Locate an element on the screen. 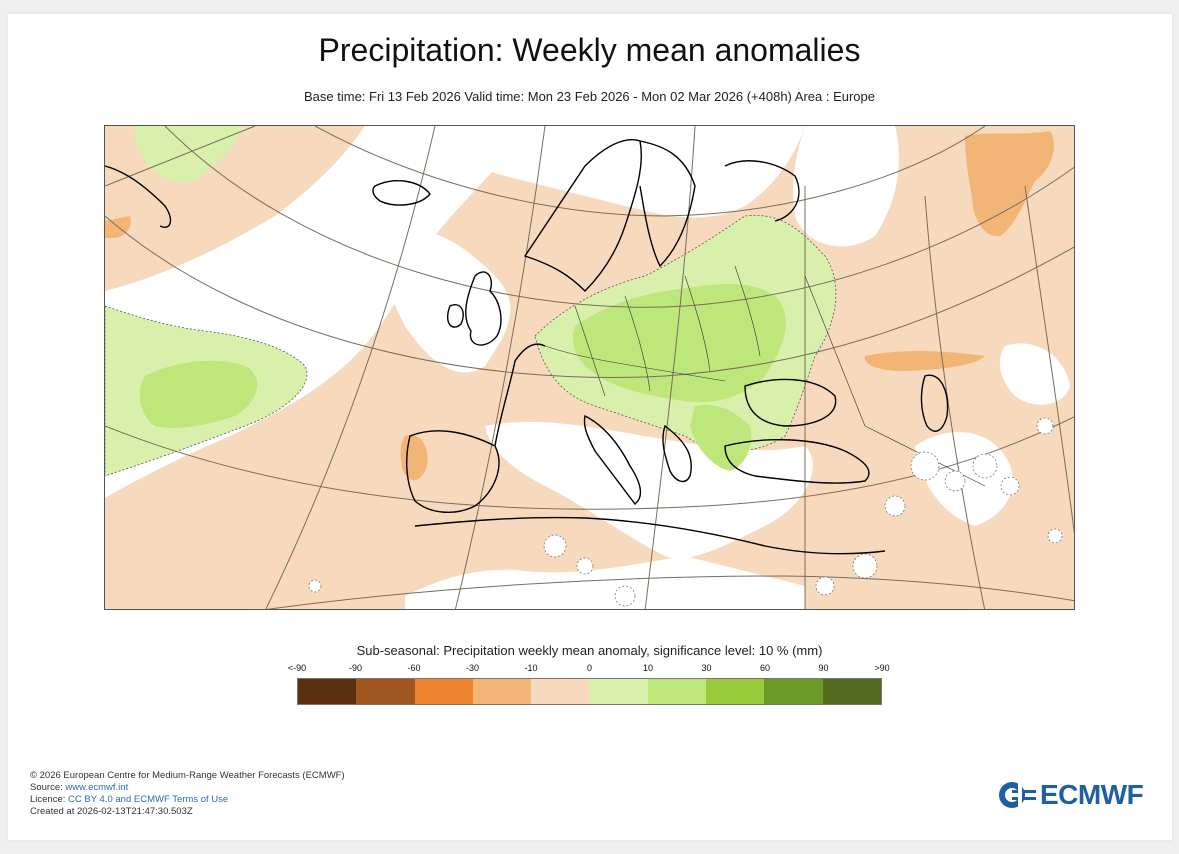 Image resolution: width=1179 pixels, height=854 pixels. wet-greenland is located at coordinates (189, 154).